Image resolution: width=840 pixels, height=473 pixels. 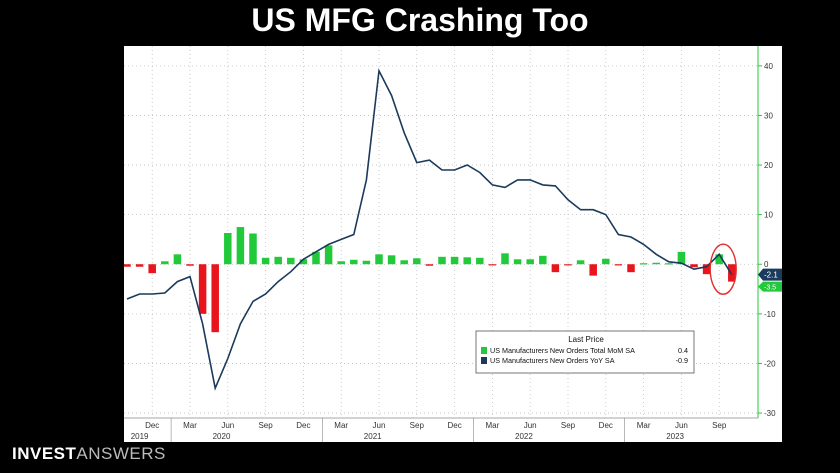 What do you see at coordinates (768, 215) in the screenshot?
I see `y-tick-label: 10` at bounding box center [768, 215].